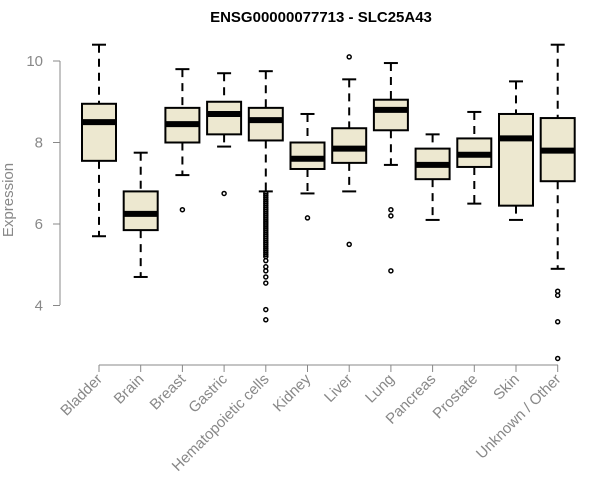 This screenshot has height=500, width=600. I want to click on x-tick-label: Liver, so click(338, 388).